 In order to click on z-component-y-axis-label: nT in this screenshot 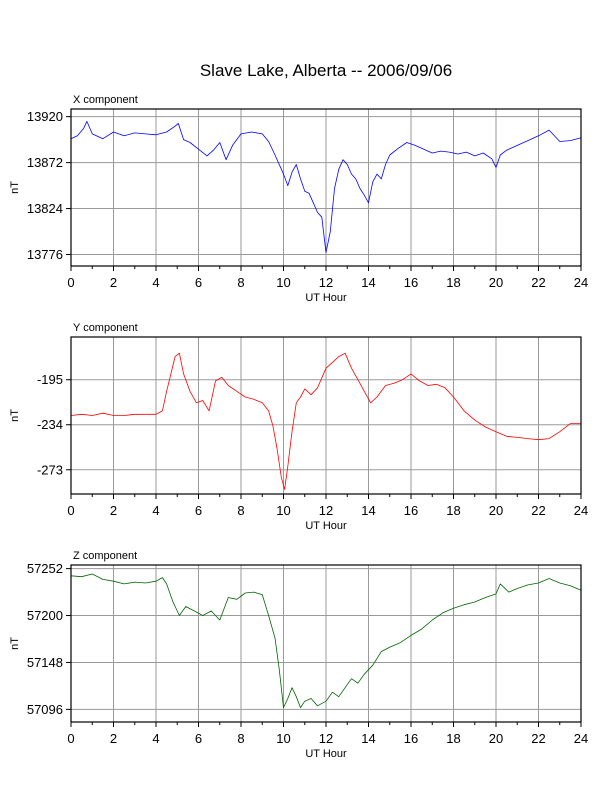, I will do `click(15, 643)`.